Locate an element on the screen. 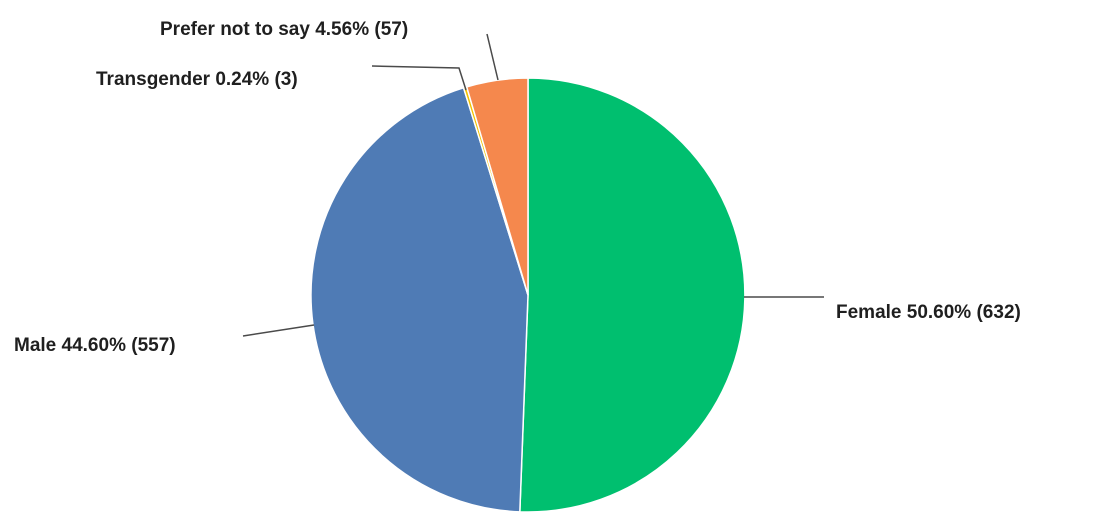 The width and height of the screenshot is (1094, 524). slice-label-prefer-not-to-say: Prefer not to say 4.56% (57) is located at coordinates (284, 29).